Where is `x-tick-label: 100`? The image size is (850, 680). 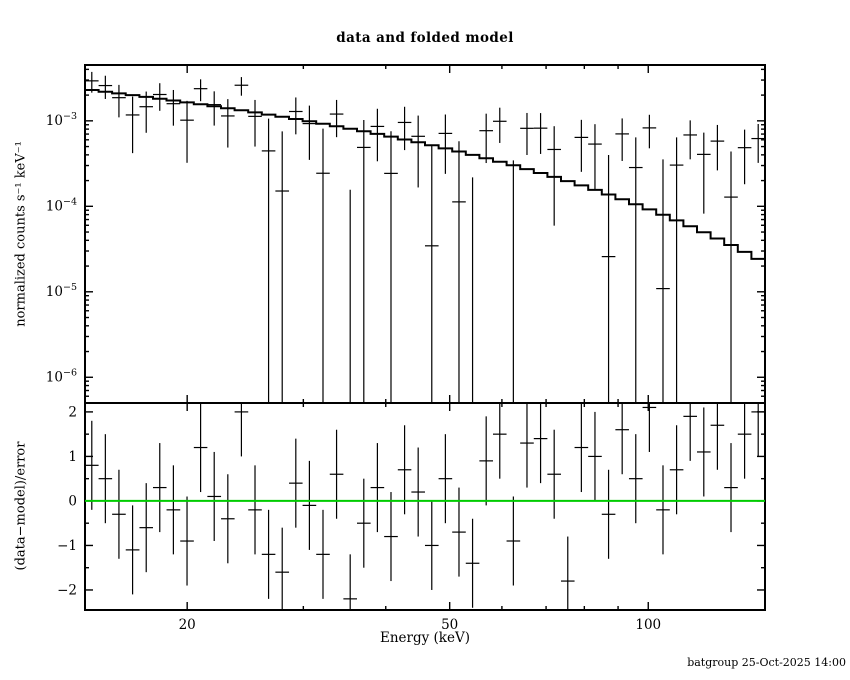 x-tick-label: 100 is located at coordinates (648, 625).